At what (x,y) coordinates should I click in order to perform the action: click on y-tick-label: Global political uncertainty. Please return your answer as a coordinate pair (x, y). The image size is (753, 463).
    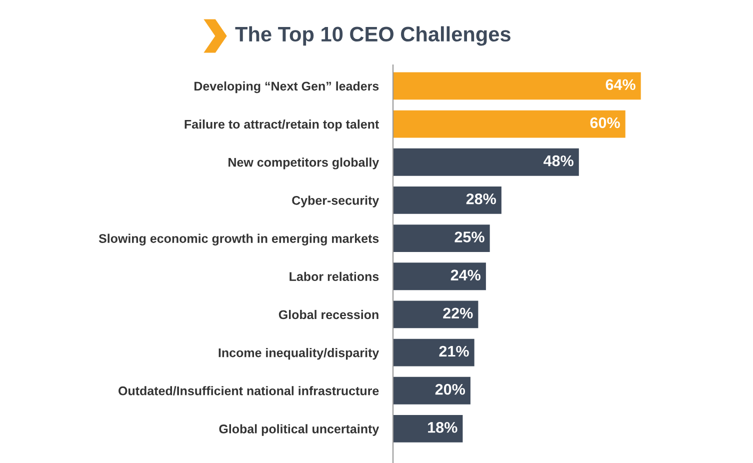
    Looking at the image, I should click on (299, 430).